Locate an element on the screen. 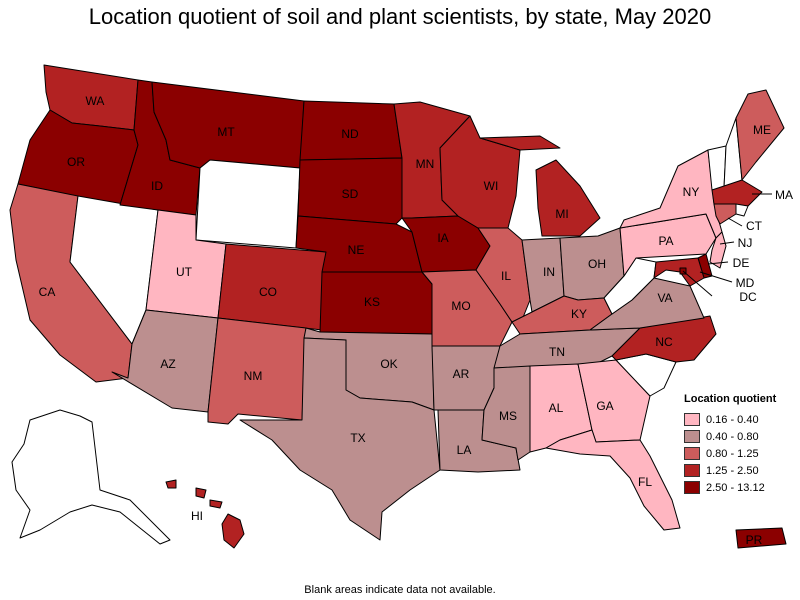 Image resolution: width=800 pixels, height=600 pixels. state-label-nj: NJ is located at coordinates (745, 243).